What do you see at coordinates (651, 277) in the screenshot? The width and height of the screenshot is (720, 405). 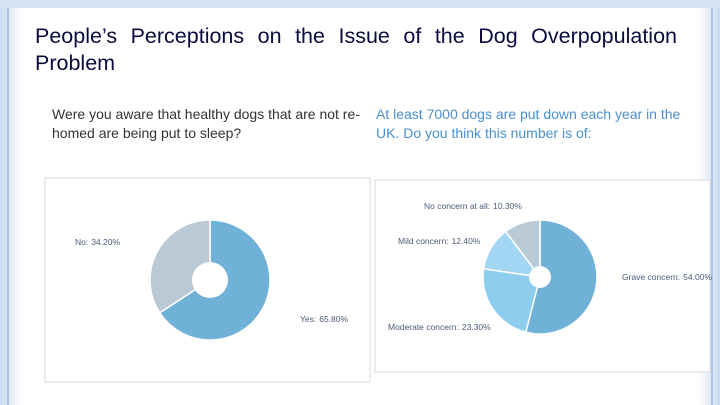 I see `slice-category: Grave concern:` at bounding box center [651, 277].